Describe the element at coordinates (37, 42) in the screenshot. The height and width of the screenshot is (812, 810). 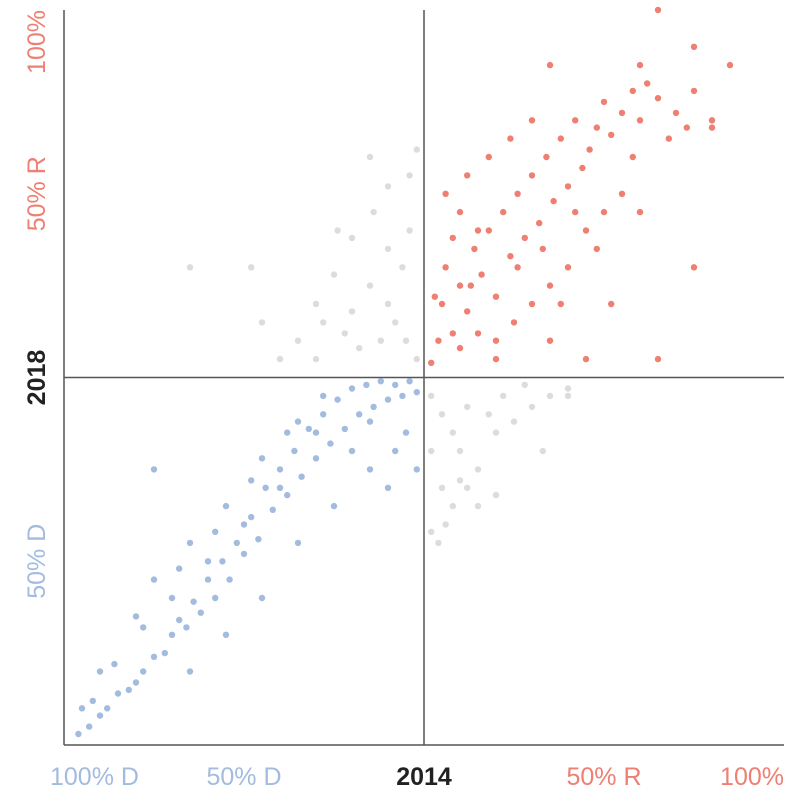
I see `y-tick-label: 100%` at that location.